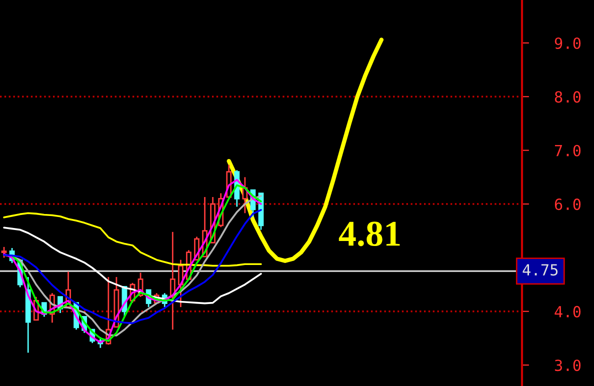 This screenshot has width=594, height=386. Describe the element at coordinates (567, 204) in the screenshot. I see `y-tick-label: 6.0` at that location.